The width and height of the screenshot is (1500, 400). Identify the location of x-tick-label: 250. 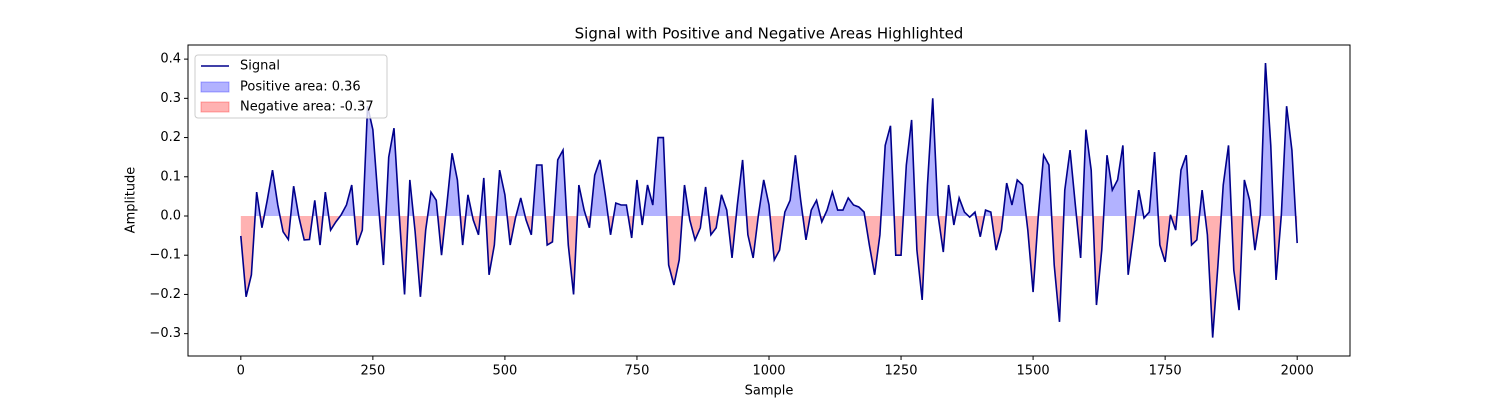
(372, 371).